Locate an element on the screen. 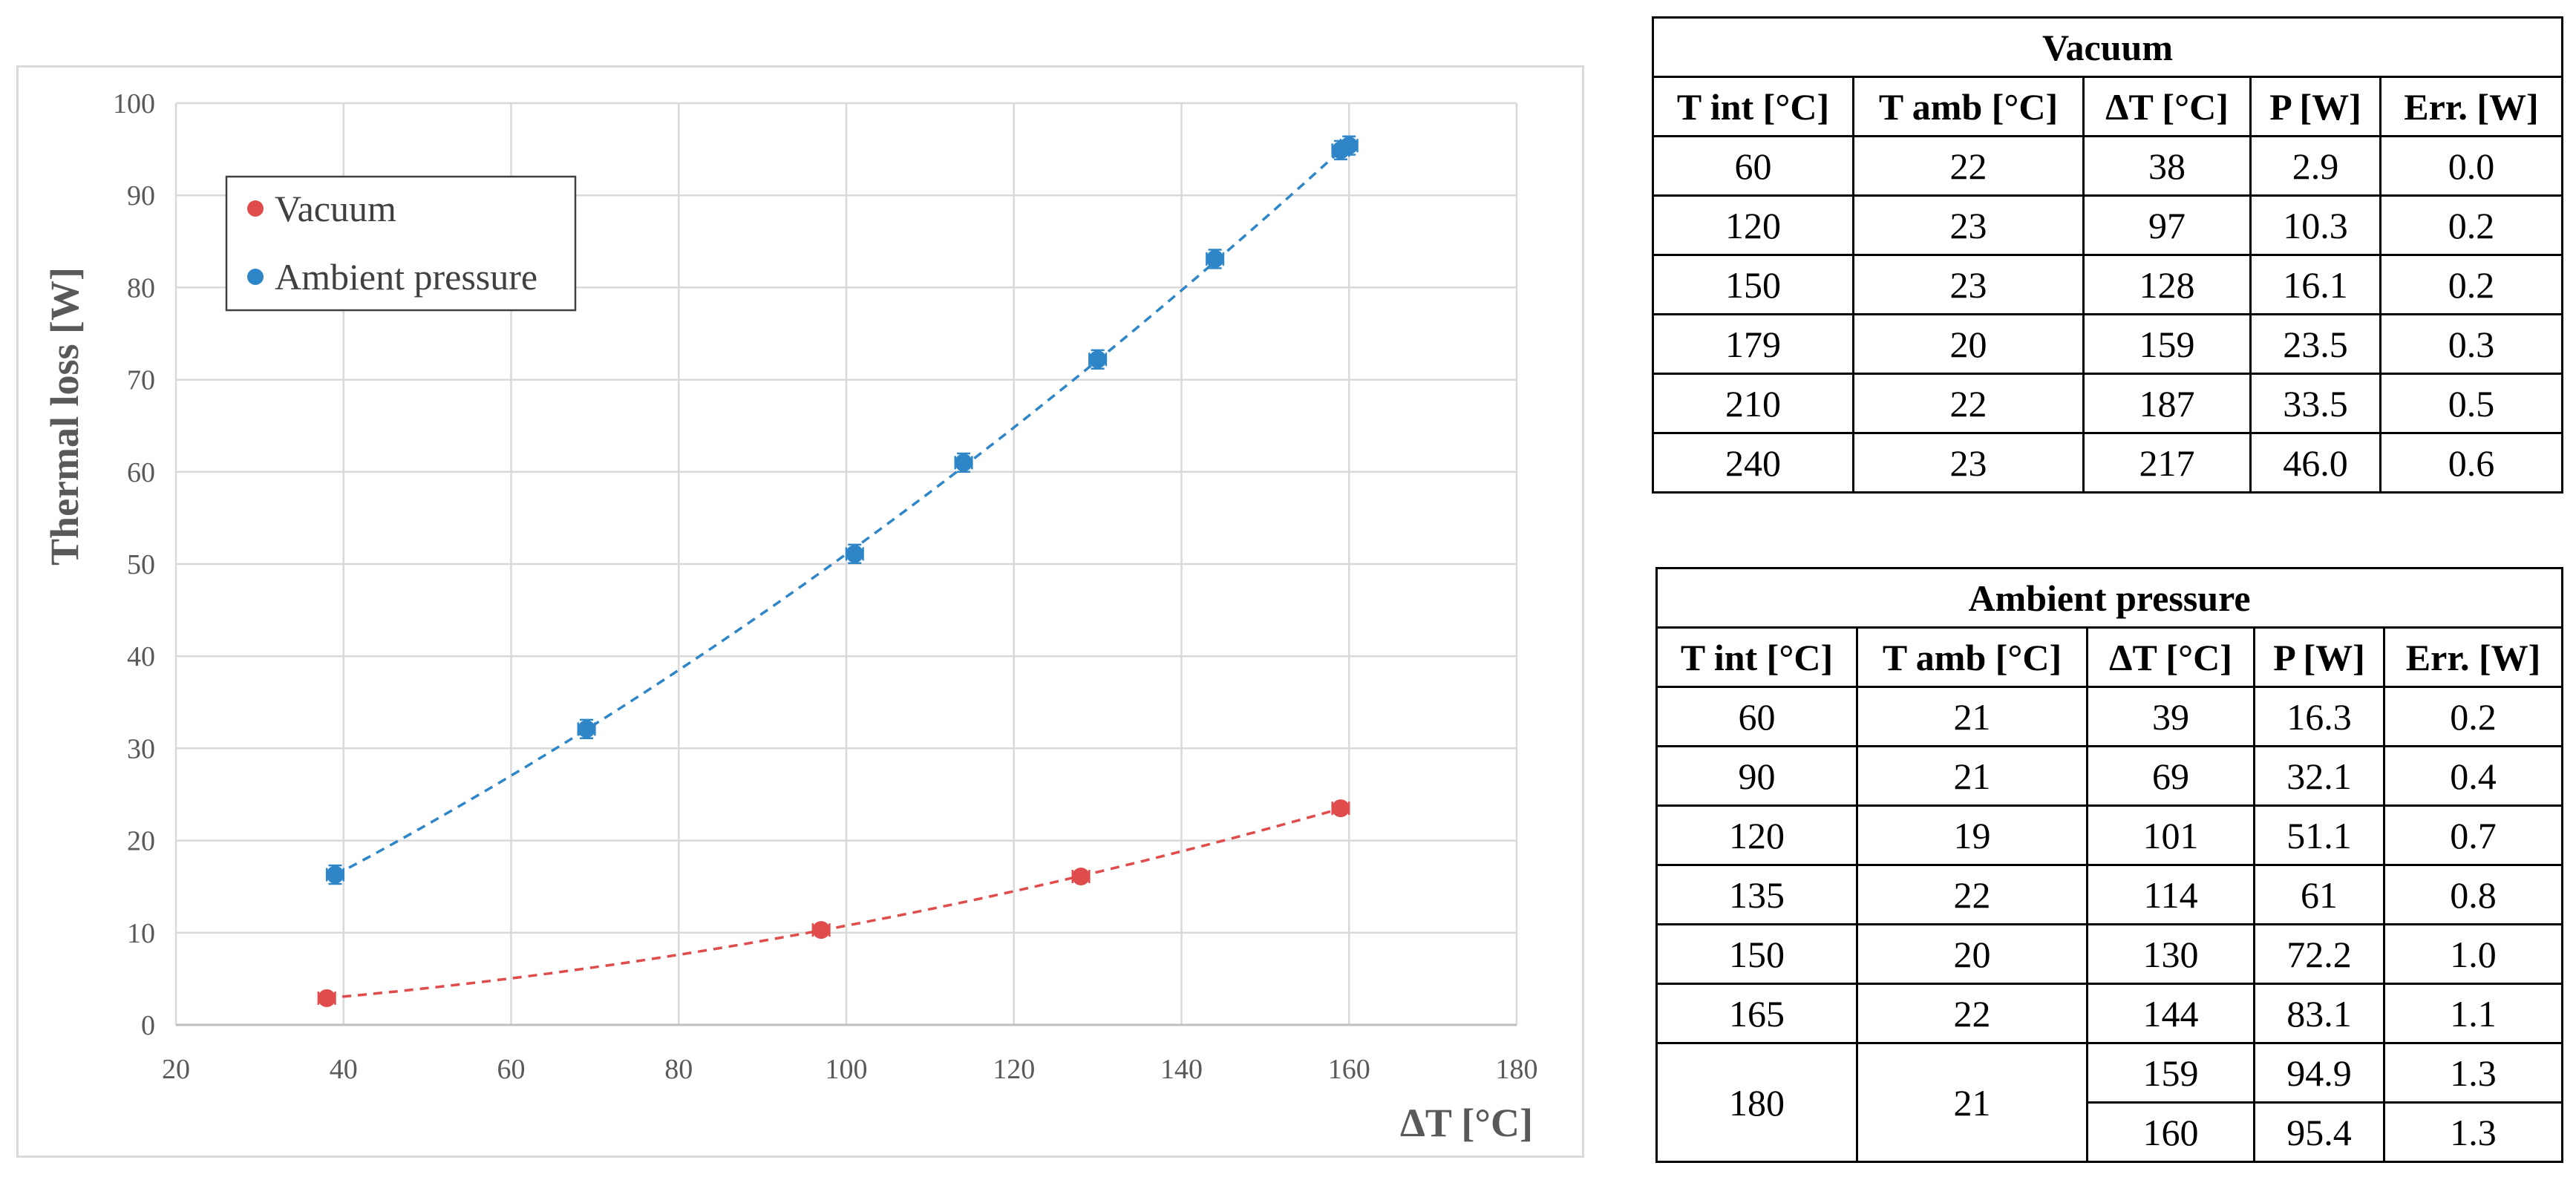 This screenshot has width=2576, height=1180. cell-delta-t: 187 is located at coordinates (2167, 403).